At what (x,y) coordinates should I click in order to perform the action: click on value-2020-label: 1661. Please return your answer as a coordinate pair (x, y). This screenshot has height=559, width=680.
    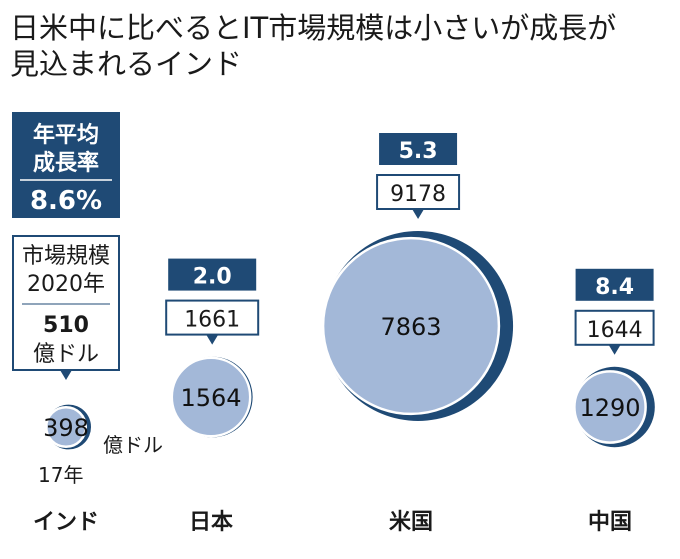
    Looking at the image, I should click on (212, 320).